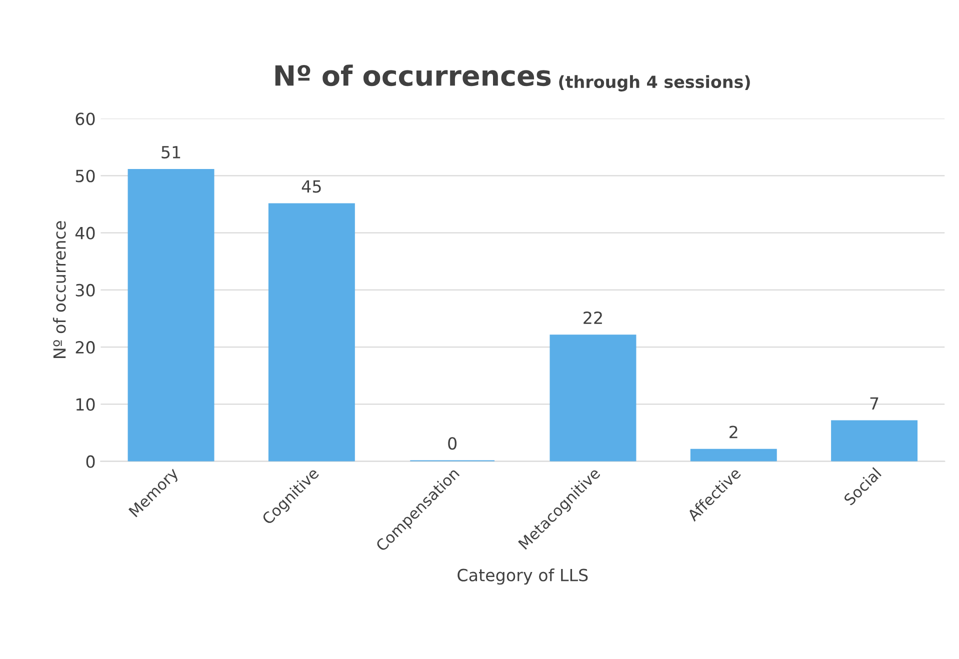 The height and width of the screenshot is (659, 959). Describe the element at coordinates (593, 317) in the screenshot. I see `data-label: 22` at that location.